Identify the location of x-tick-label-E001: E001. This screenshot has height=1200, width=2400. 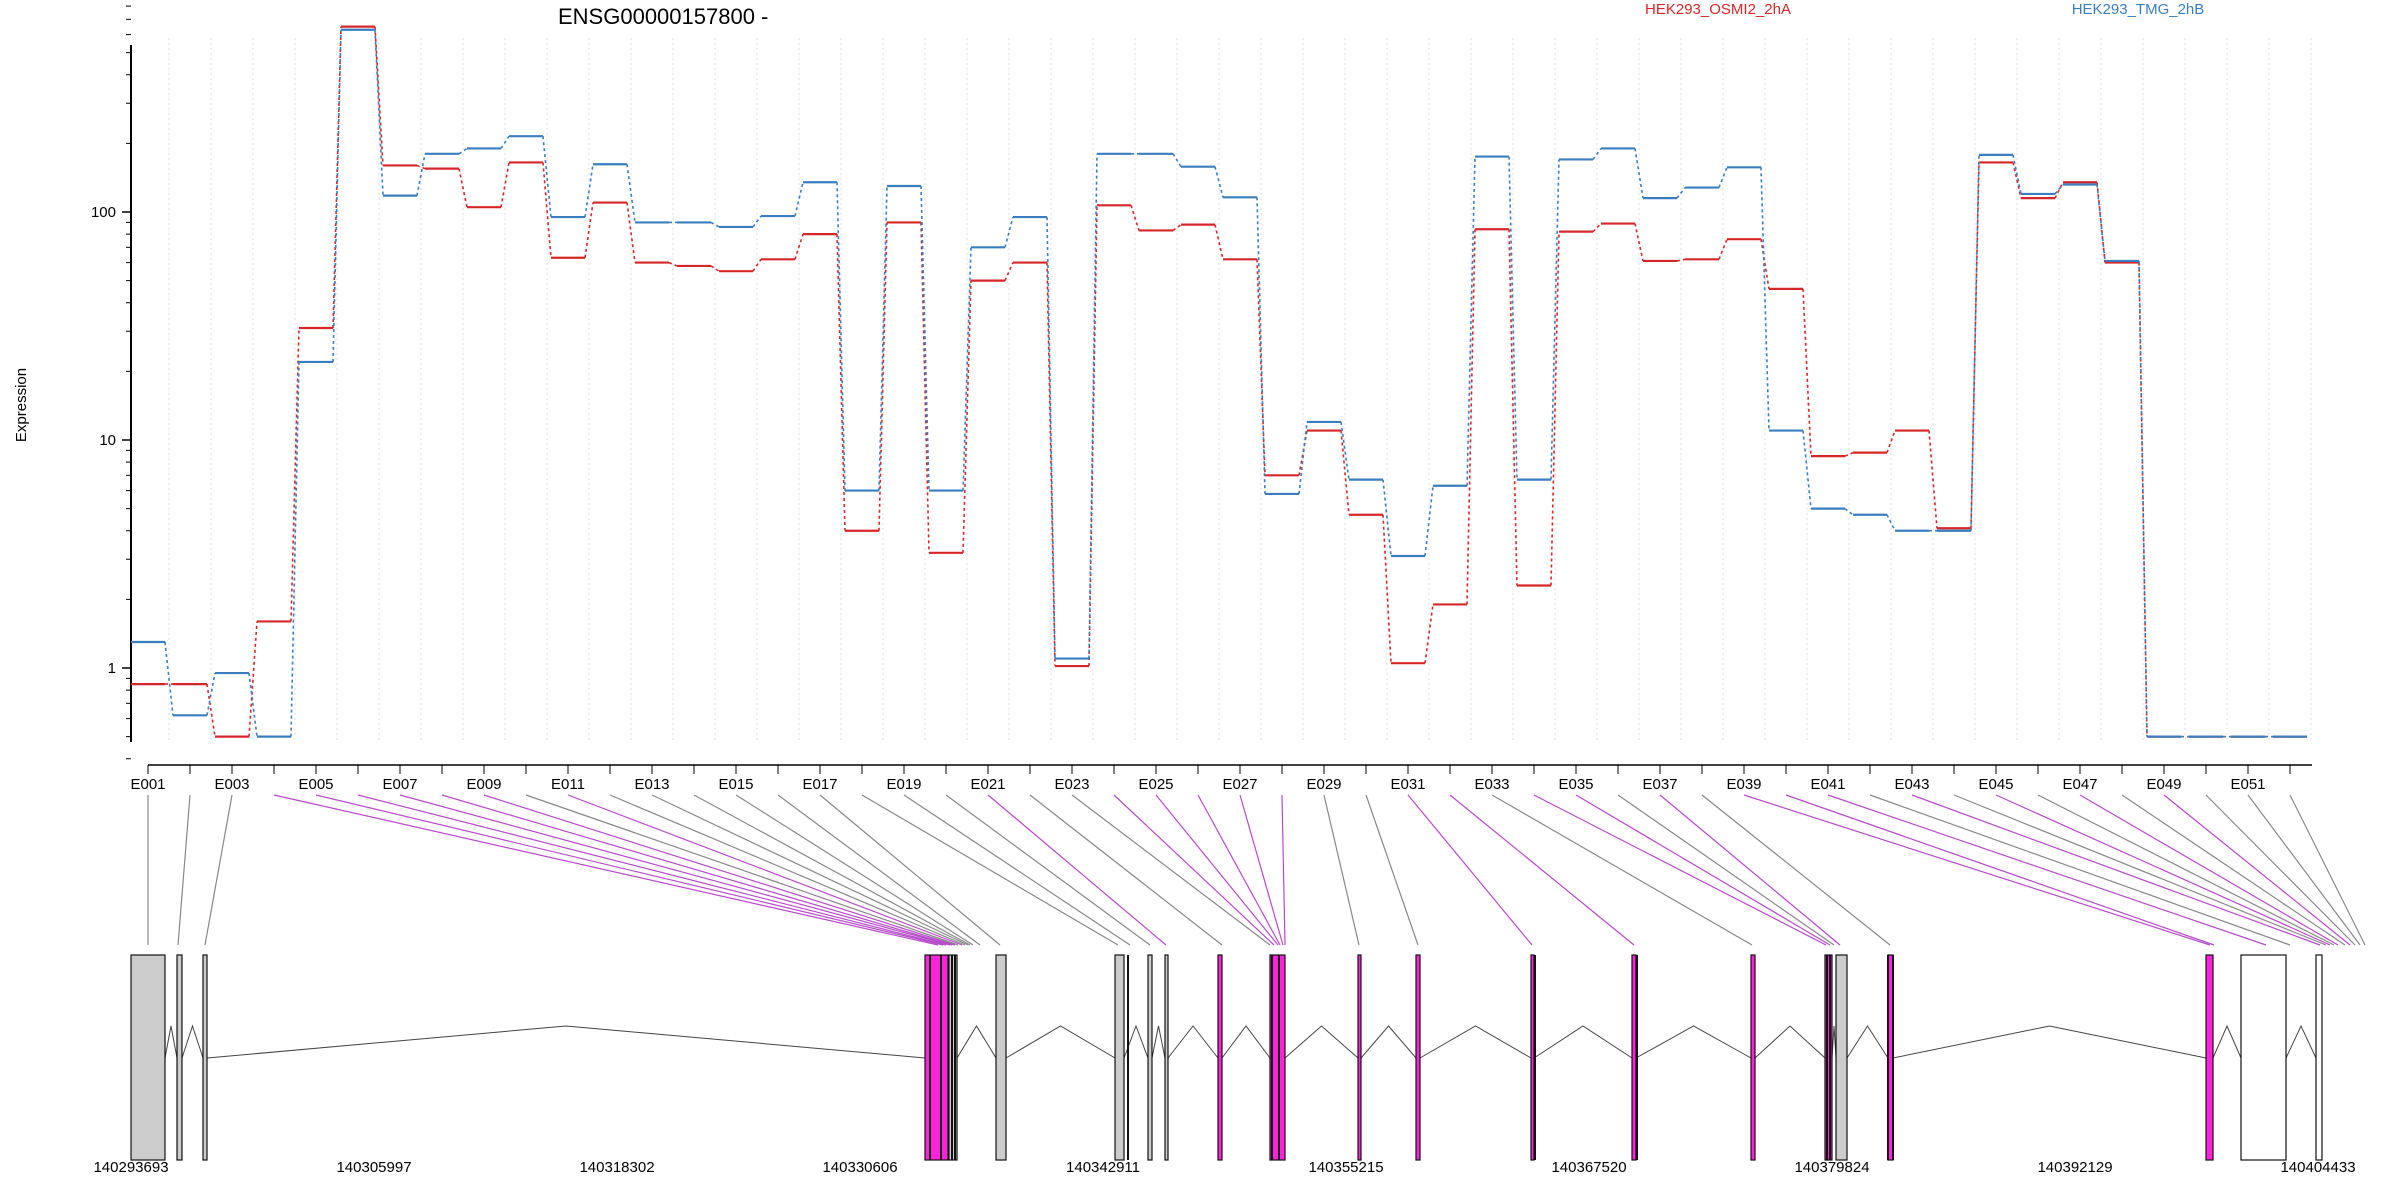
(147, 784).